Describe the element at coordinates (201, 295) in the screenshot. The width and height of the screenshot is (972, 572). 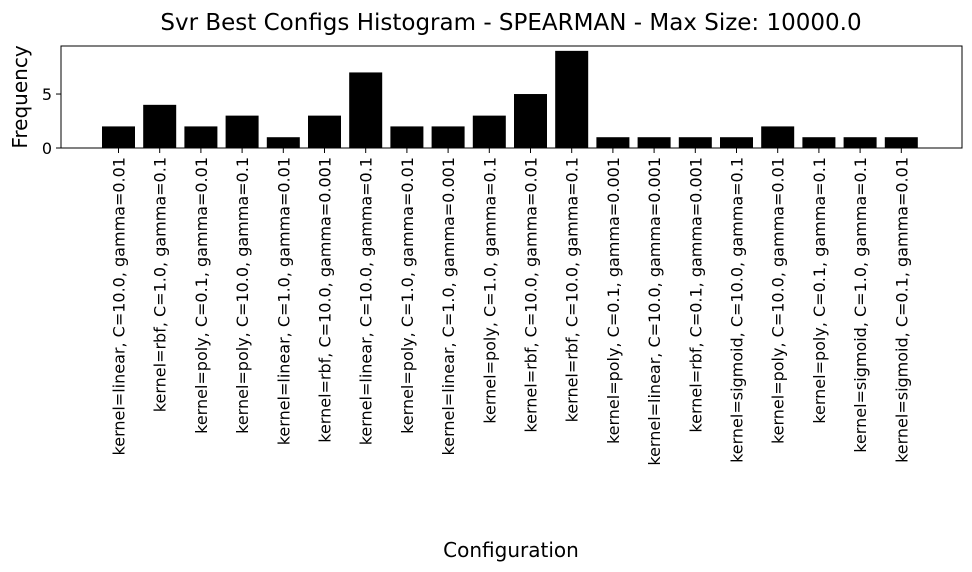
I see `x-tick-label-2: kernel=poly, C=0.1, gamma=0.01` at that location.